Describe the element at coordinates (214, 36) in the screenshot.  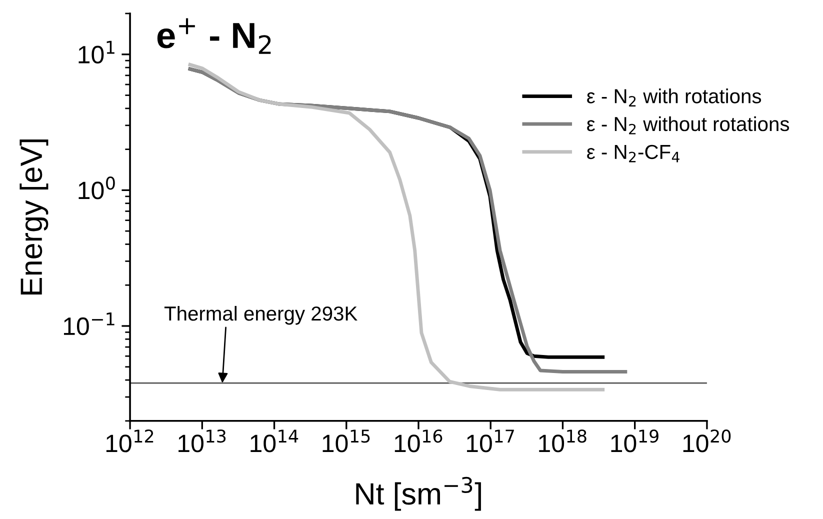
I see `chart-title: e$^{+}$ - N$_{2}$` at that location.